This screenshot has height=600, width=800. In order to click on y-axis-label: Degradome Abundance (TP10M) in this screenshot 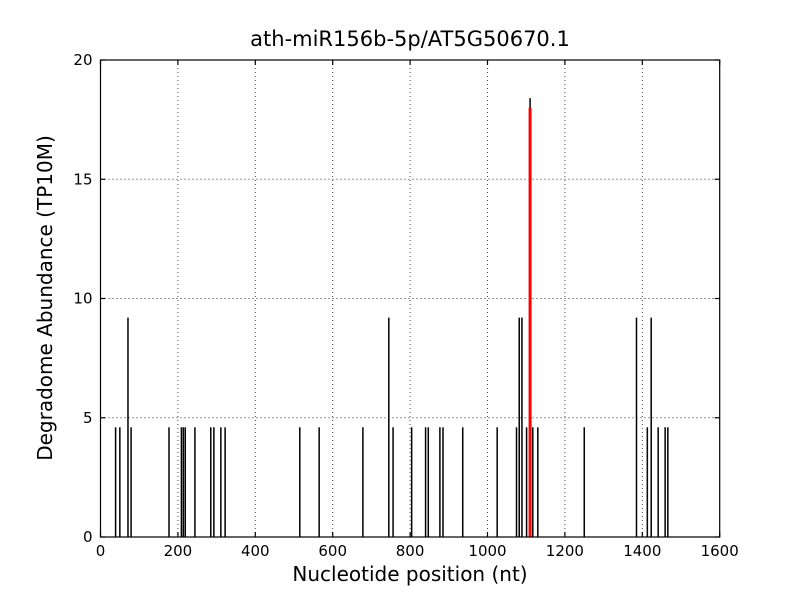, I will do `click(45, 298)`.